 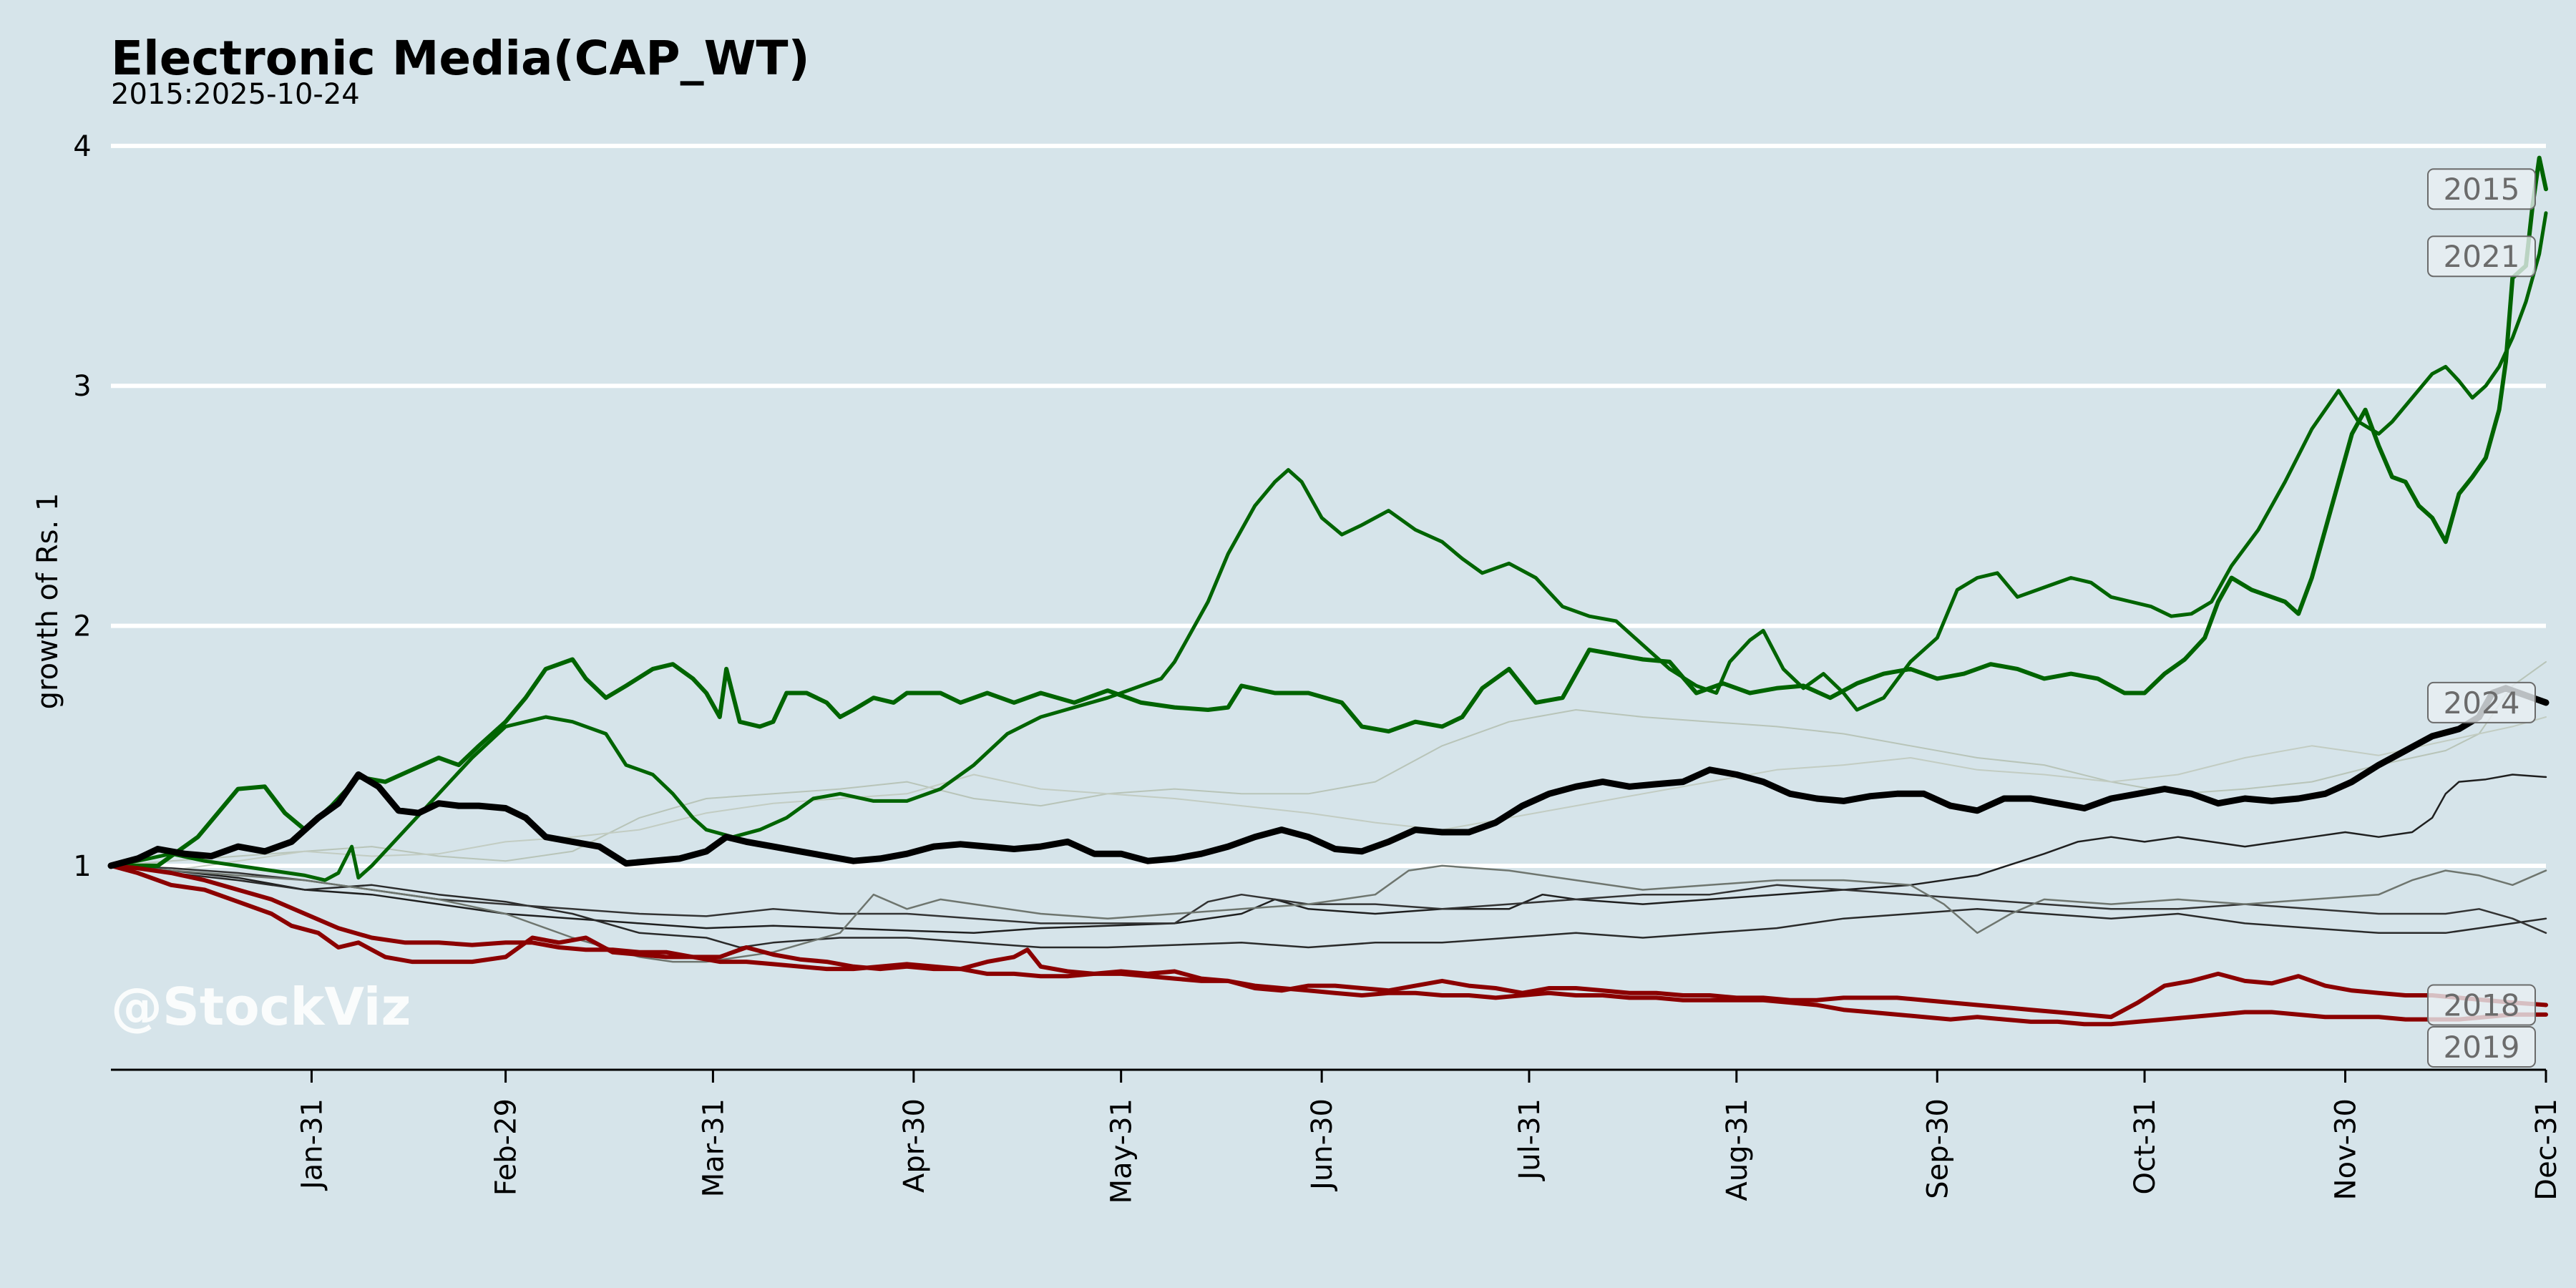 I want to click on x-tick-label: Sep-30, so click(x=1937, y=1148).